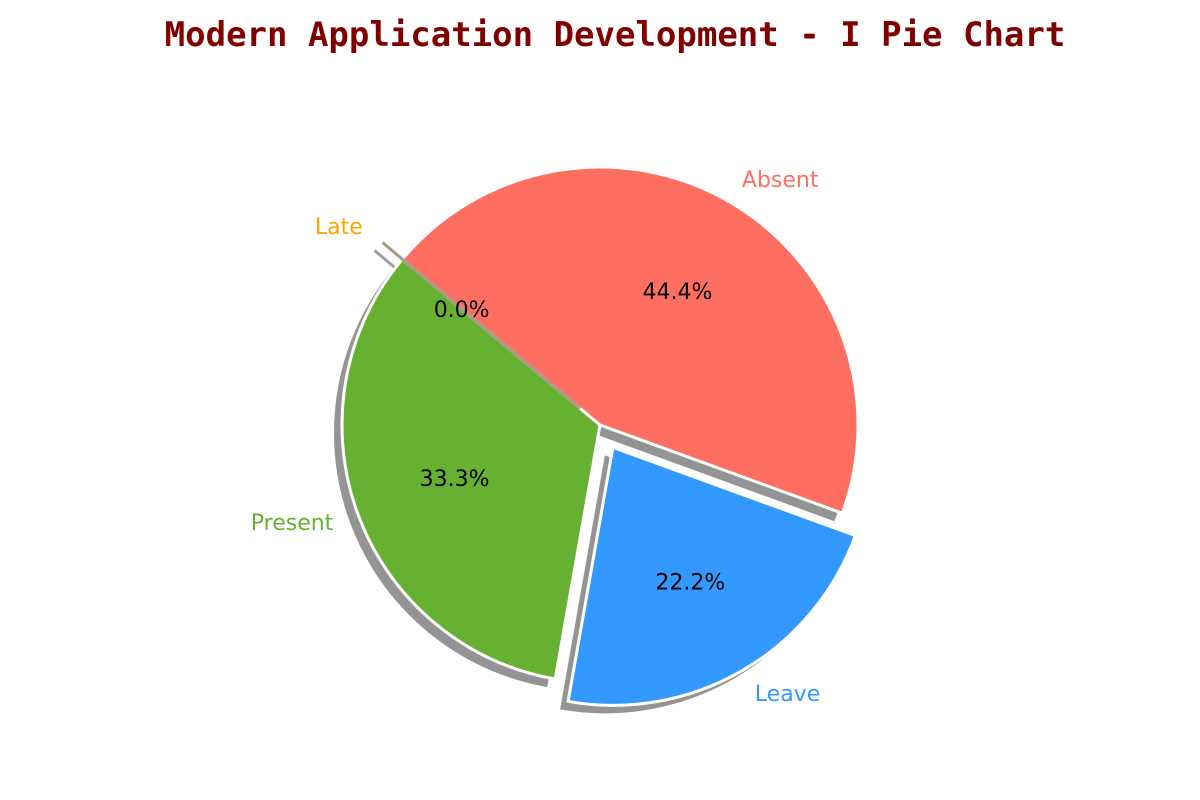  Describe the element at coordinates (339, 227) in the screenshot. I see `category-label-late: Late` at that location.